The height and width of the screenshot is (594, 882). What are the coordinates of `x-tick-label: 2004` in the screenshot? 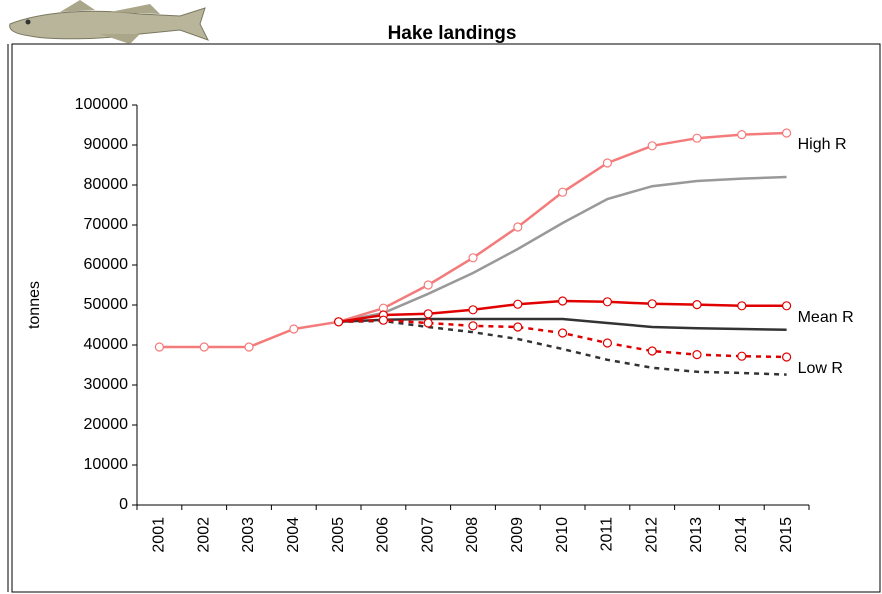 It's located at (293, 535).